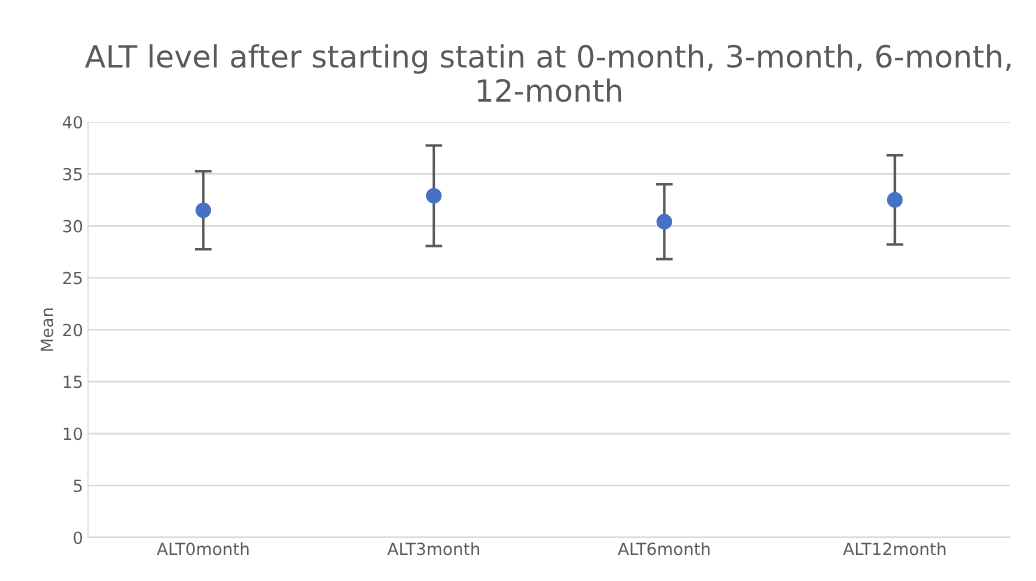  I want to click on y-tick-label: 20, so click(73, 330).